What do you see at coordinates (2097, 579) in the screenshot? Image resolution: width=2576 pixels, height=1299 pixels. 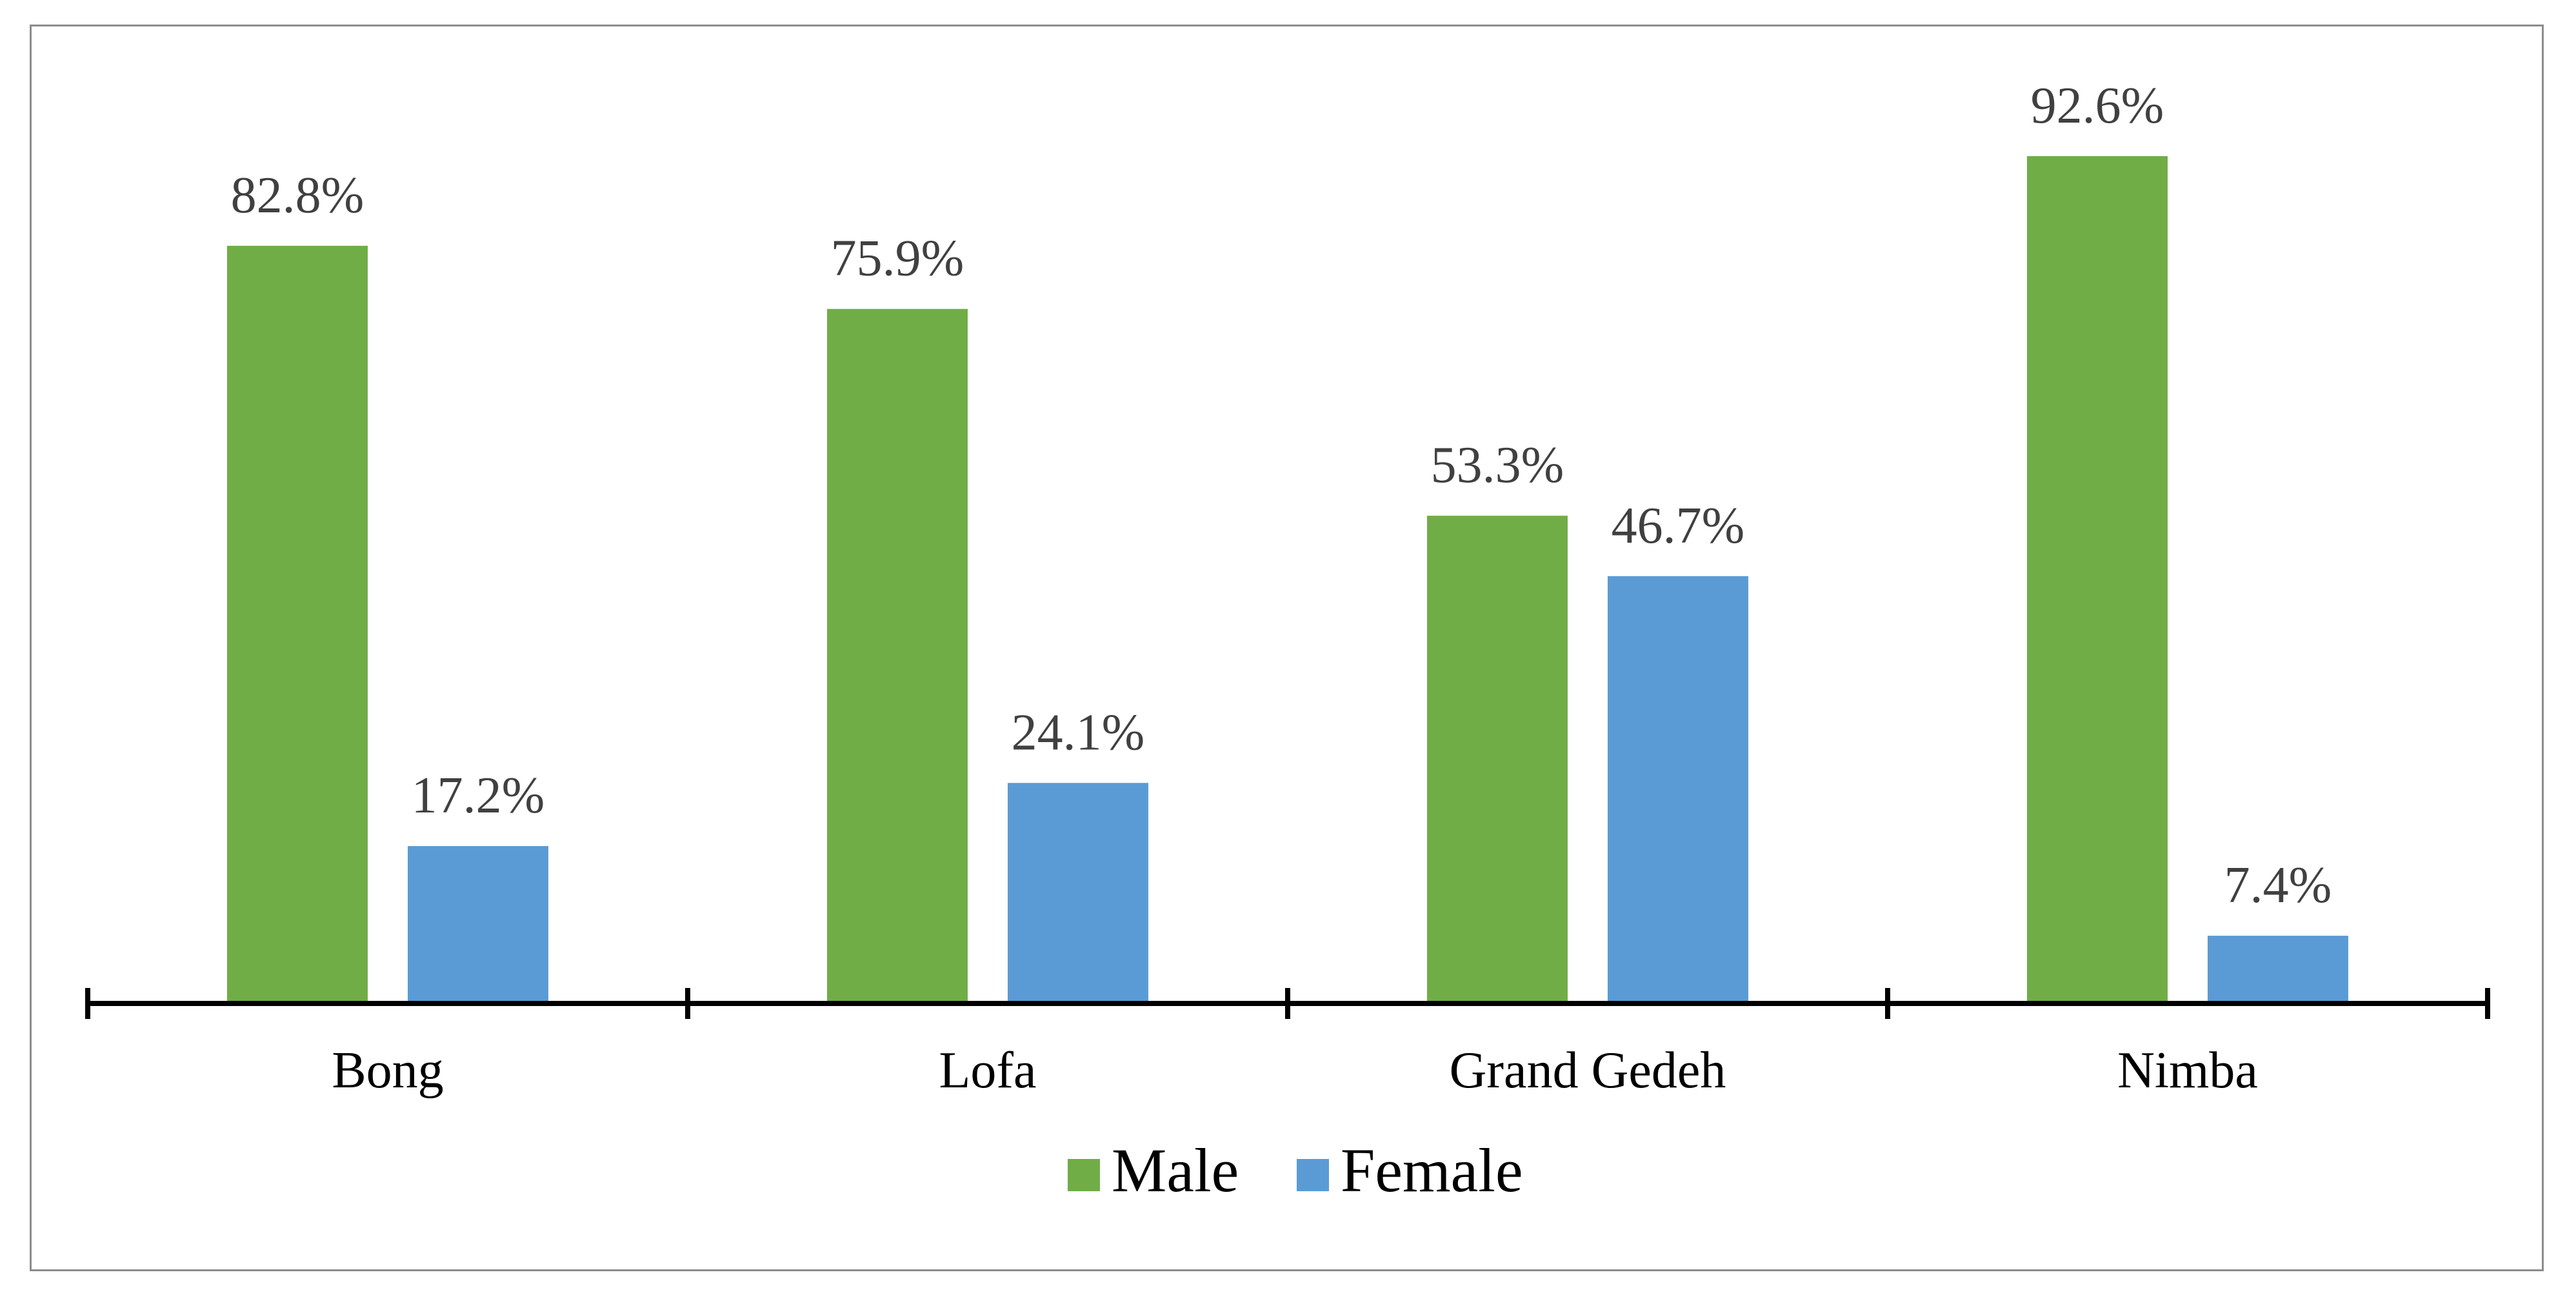 I see `bar-male-nimba` at bounding box center [2097, 579].